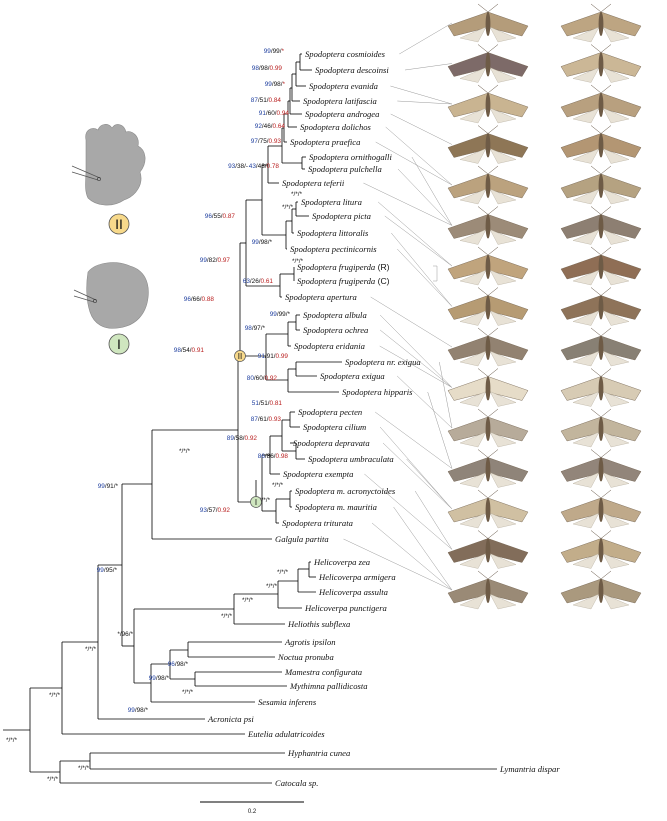 The width and height of the screenshot is (667, 821). Describe the element at coordinates (382, 281) in the screenshot. I see `taxon-suffix: (C)` at that location.